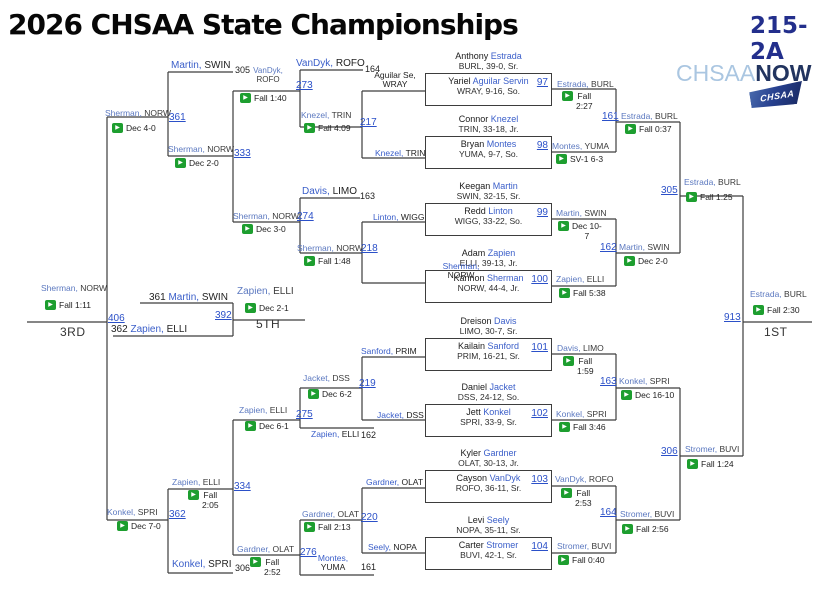 The width and height of the screenshot is (825, 600). What do you see at coordinates (581, 560) in the screenshot?
I see `match-104-result: ▶ Fall 0:40` at bounding box center [581, 560].